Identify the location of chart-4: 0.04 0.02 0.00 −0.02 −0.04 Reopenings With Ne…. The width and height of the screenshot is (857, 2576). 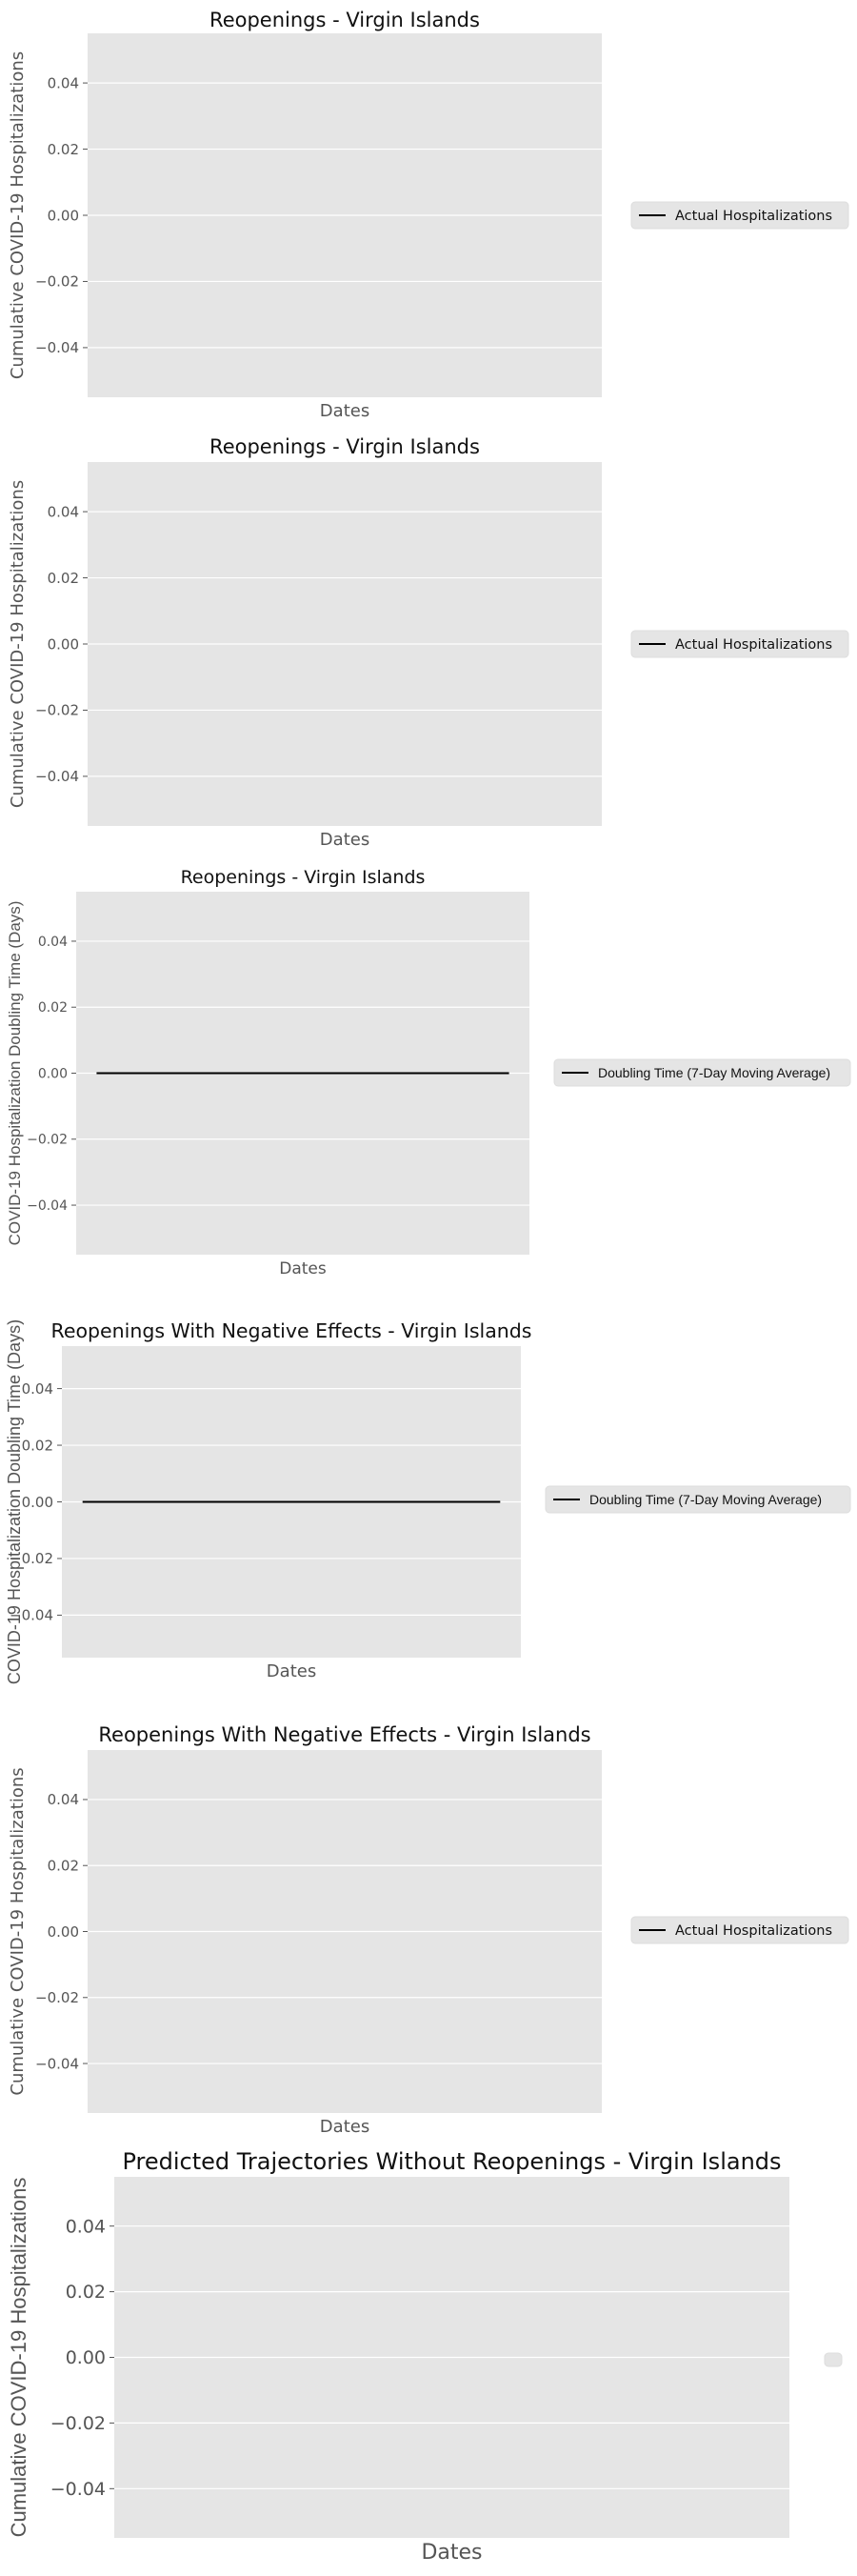
(428, 1501).